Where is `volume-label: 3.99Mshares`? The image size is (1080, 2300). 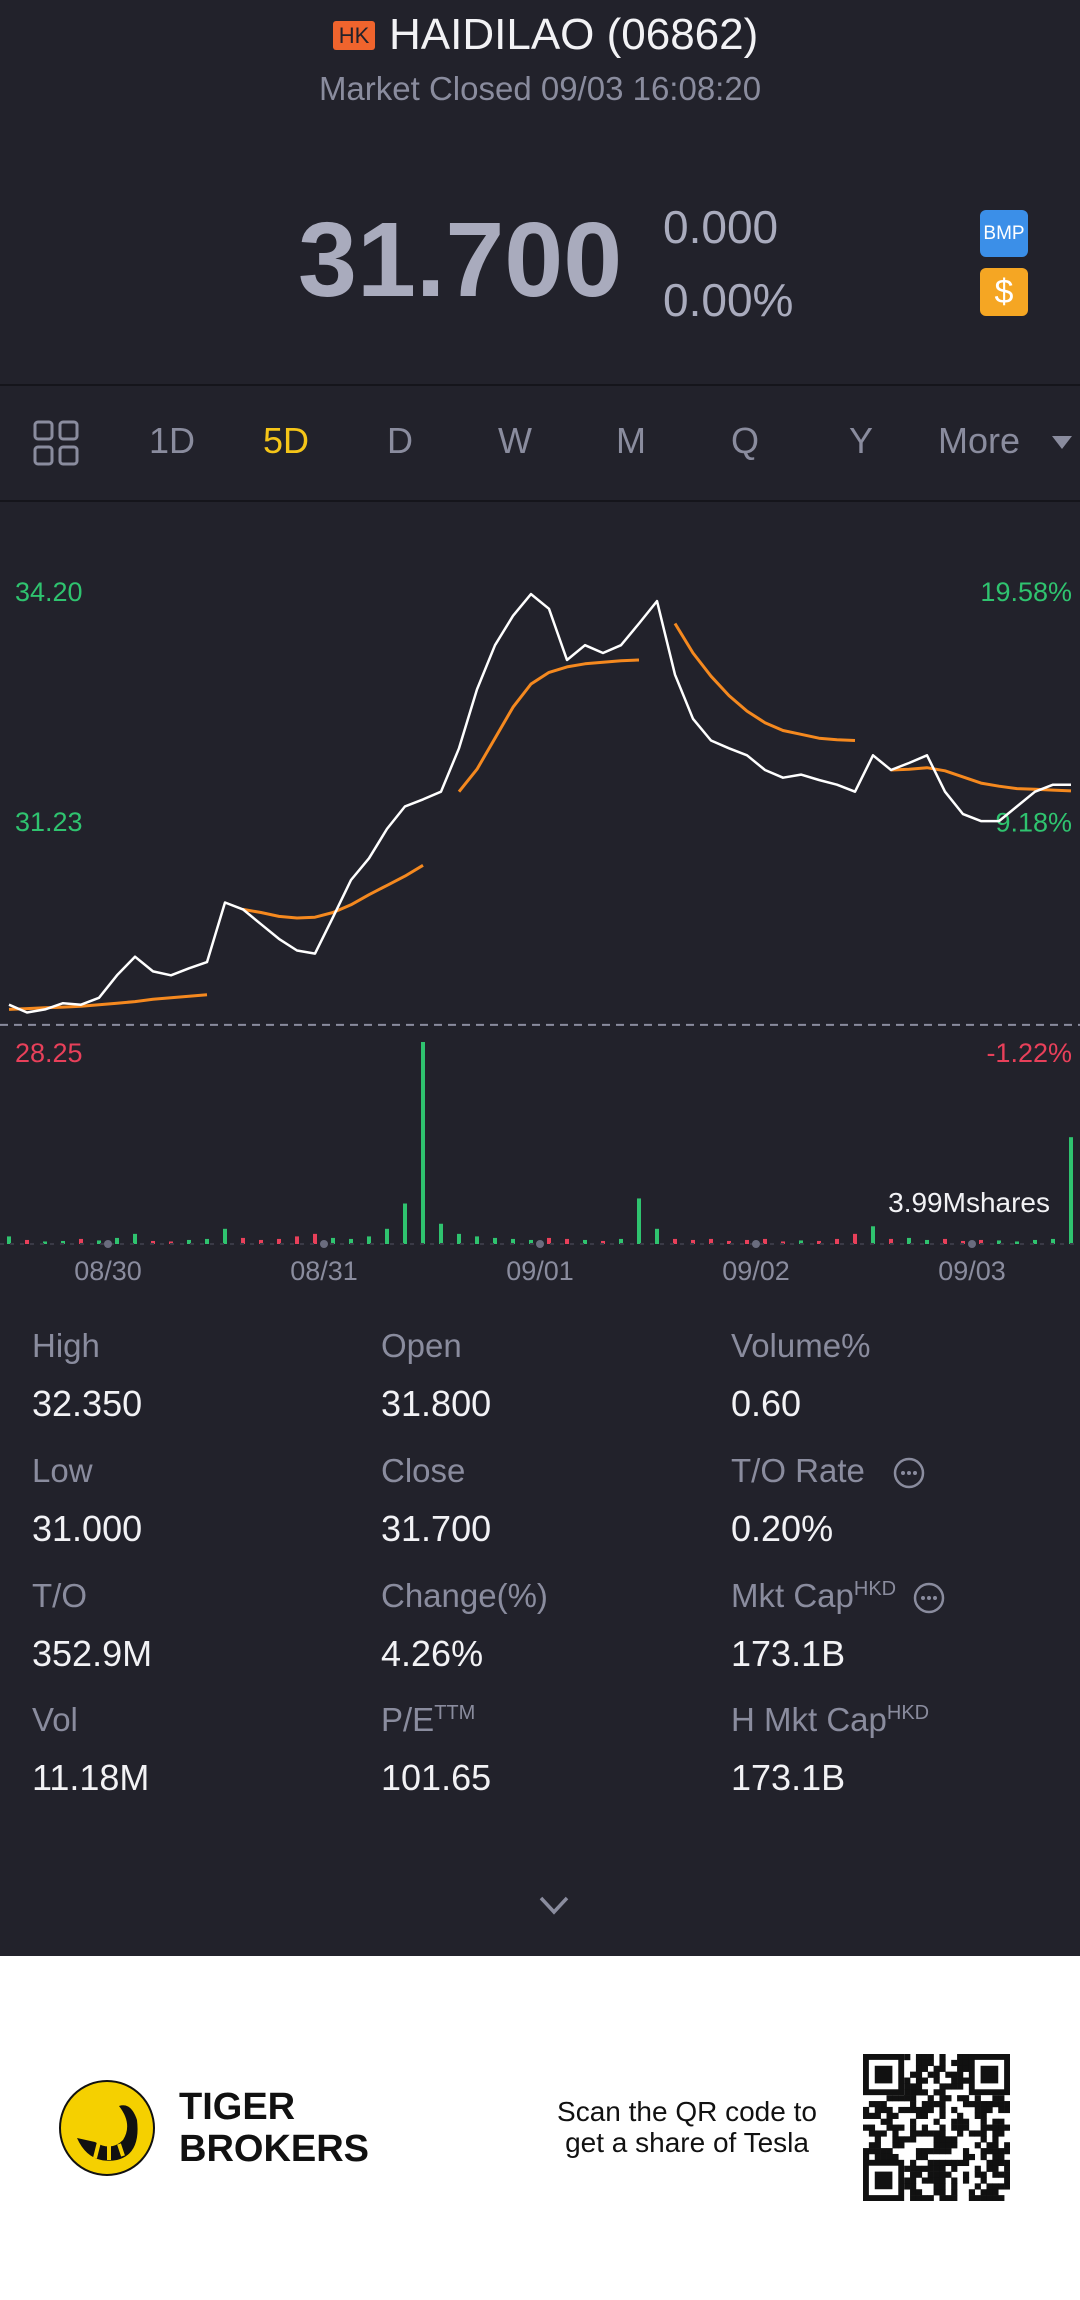
volume-label: 3.99Mshares is located at coordinates (969, 1202).